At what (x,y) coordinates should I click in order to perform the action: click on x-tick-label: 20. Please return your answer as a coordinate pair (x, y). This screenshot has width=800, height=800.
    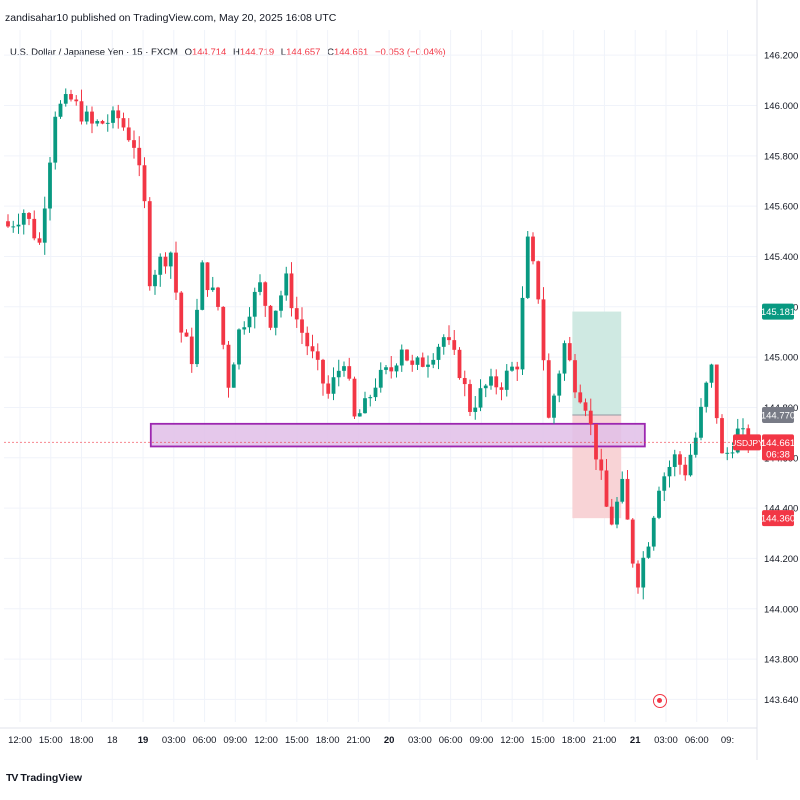
    Looking at the image, I should click on (389, 740).